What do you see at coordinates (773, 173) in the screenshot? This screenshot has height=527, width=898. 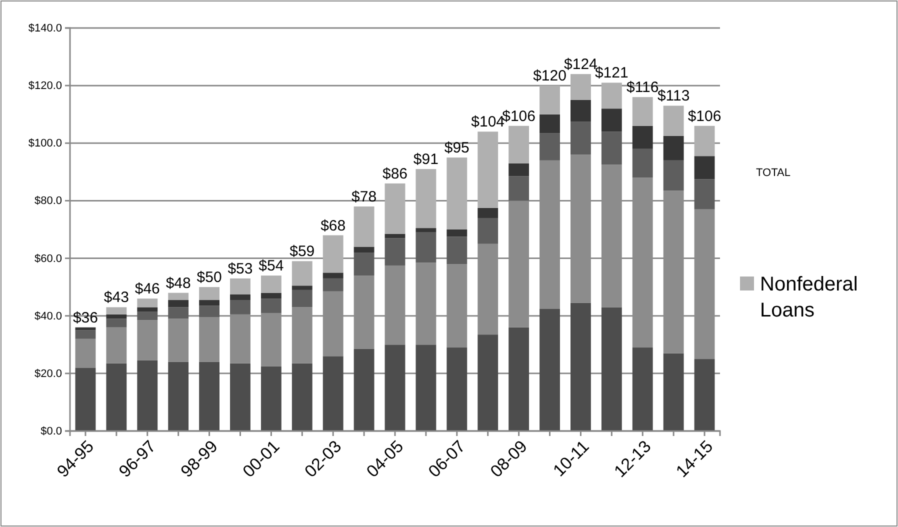 I see `text: TOTAL` at bounding box center [773, 173].